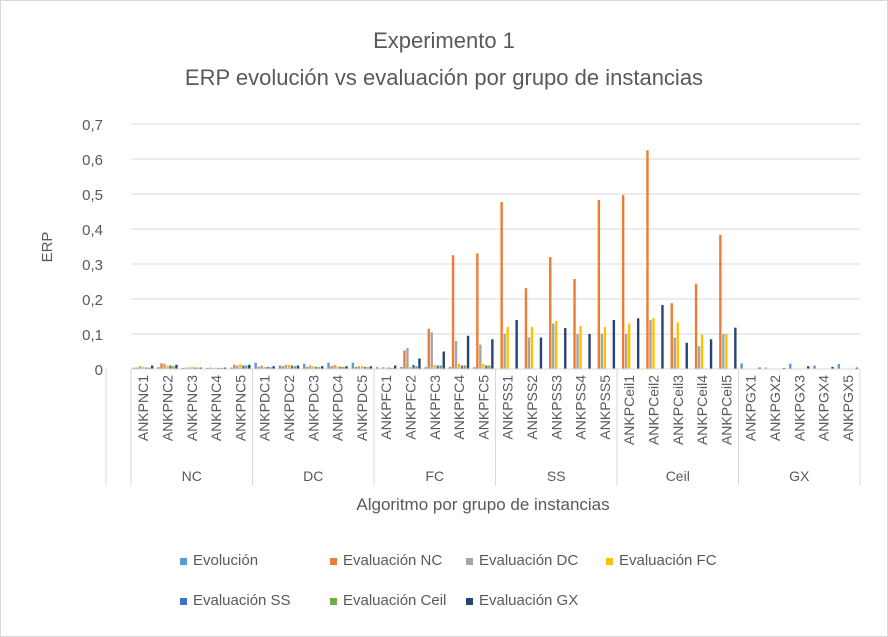  Describe the element at coordinates (92, 248) in the screenshot. I see `y-axis-ticks: 0 0,1 0,2 0,3 0,4 0,5 0,6 0,7` at that location.